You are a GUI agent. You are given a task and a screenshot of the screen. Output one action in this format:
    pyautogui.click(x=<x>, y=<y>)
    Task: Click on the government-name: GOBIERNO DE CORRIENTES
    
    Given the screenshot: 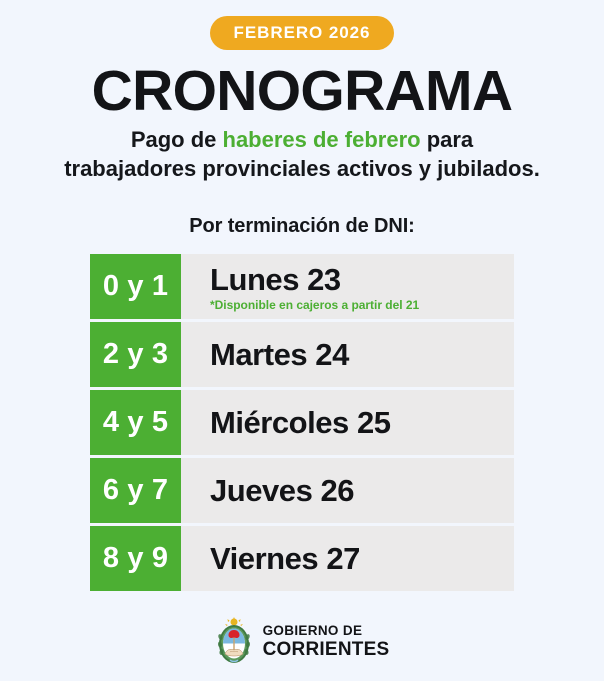 What is the action you would take?
    pyautogui.click(x=326, y=641)
    